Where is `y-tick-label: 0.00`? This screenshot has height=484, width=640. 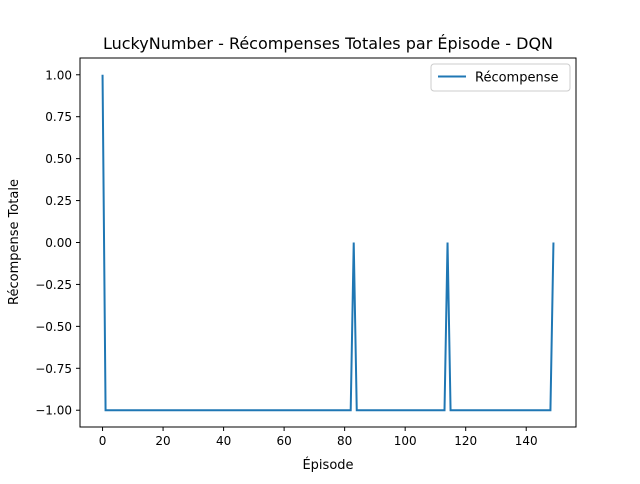
y-tick-label: 0.00 is located at coordinates (58, 243).